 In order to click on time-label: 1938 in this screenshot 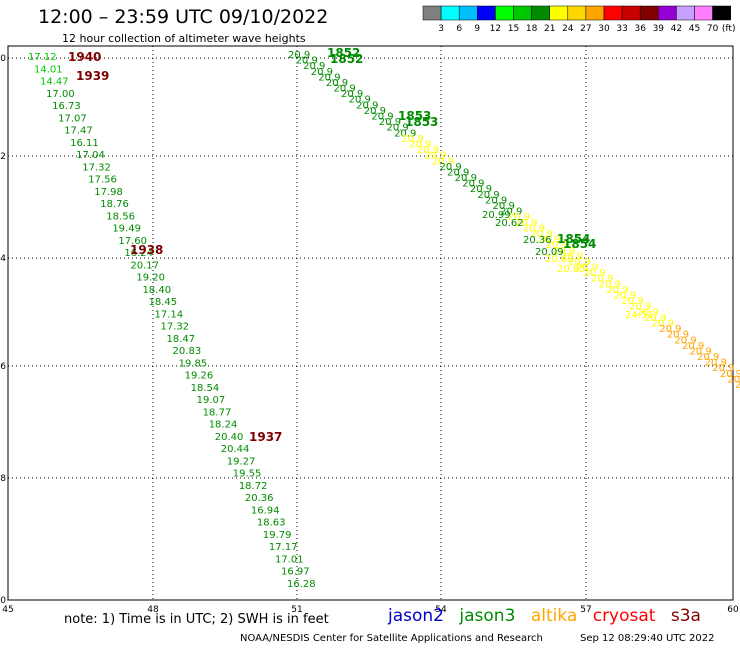, I will do `click(146, 250)`.